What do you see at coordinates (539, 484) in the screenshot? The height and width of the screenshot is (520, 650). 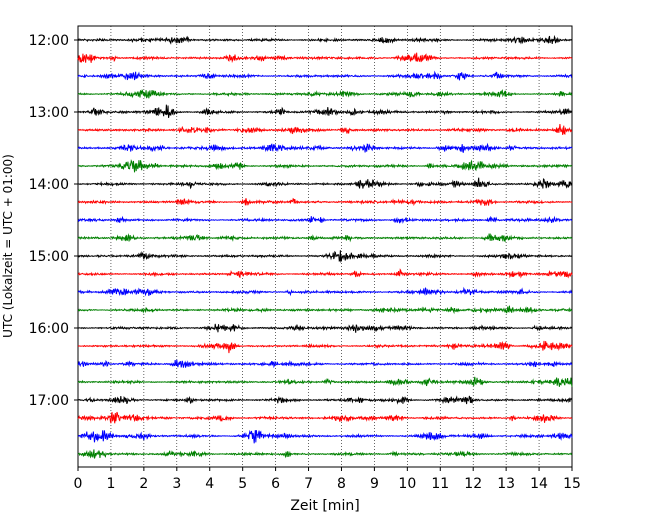 I see `x-tick-label: 14` at bounding box center [539, 484].